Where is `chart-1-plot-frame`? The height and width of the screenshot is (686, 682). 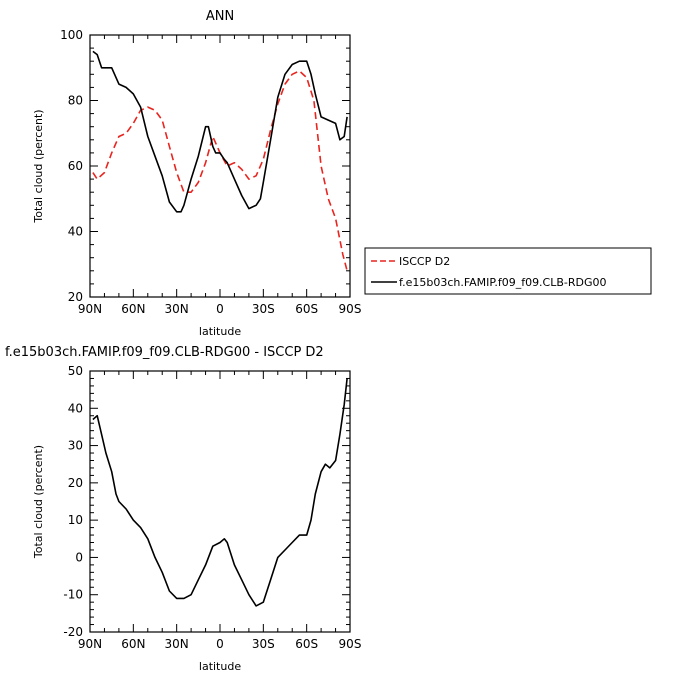
chart-1-plot-frame is located at coordinates (220, 166).